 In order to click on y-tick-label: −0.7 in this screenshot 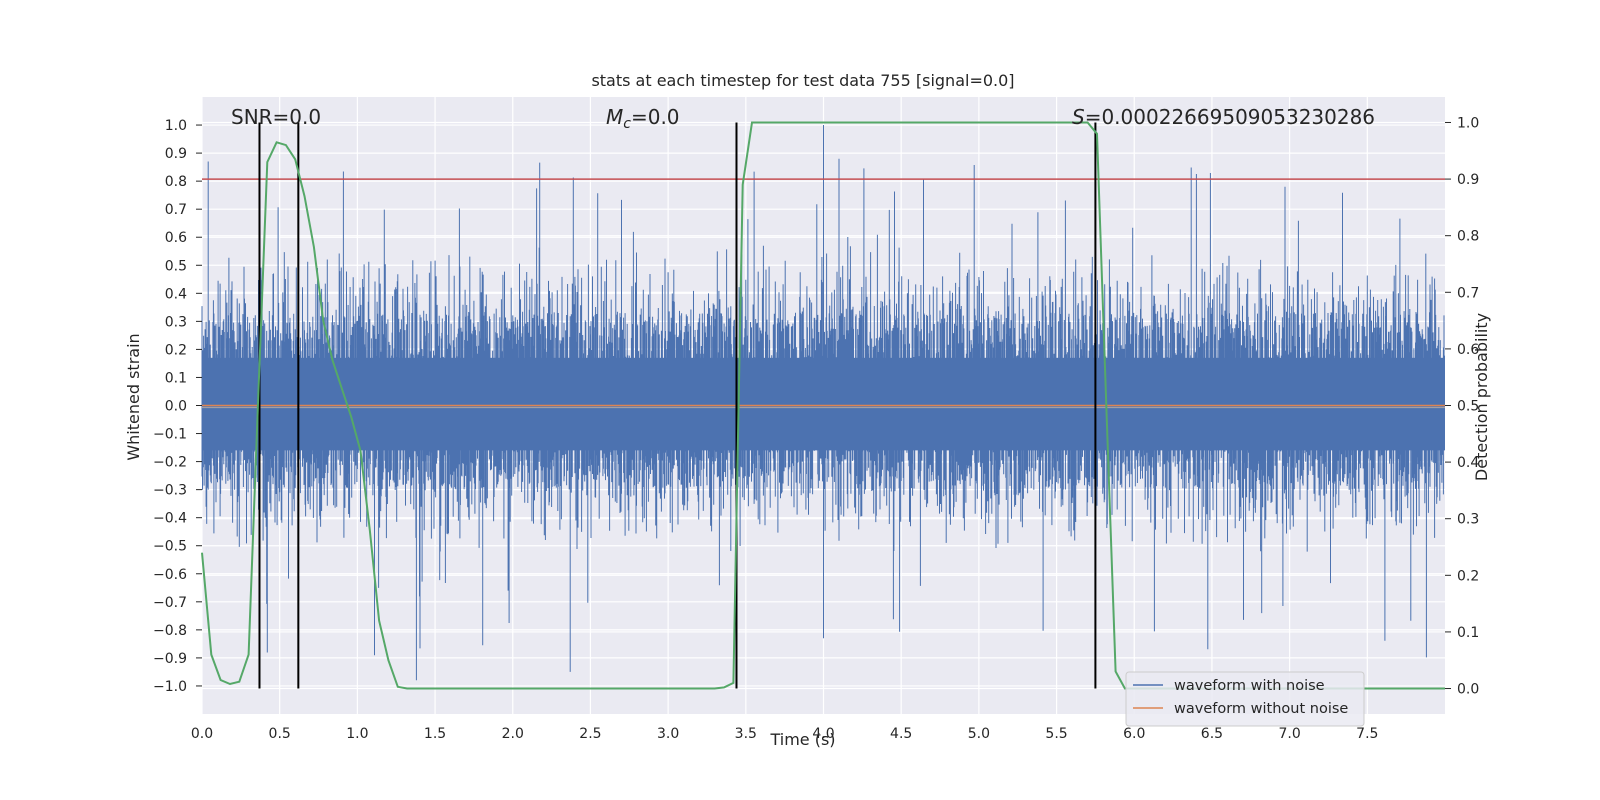, I will do `click(170, 603)`.